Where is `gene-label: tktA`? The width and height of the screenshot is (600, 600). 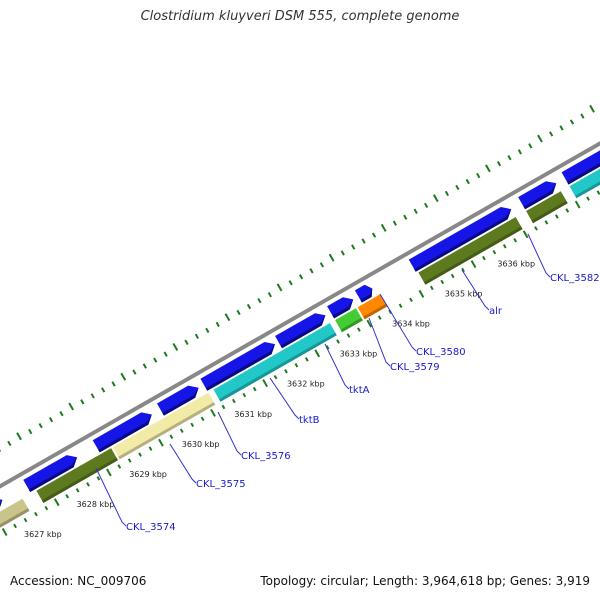
gene-label: tktA is located at coordinates (359, 390).